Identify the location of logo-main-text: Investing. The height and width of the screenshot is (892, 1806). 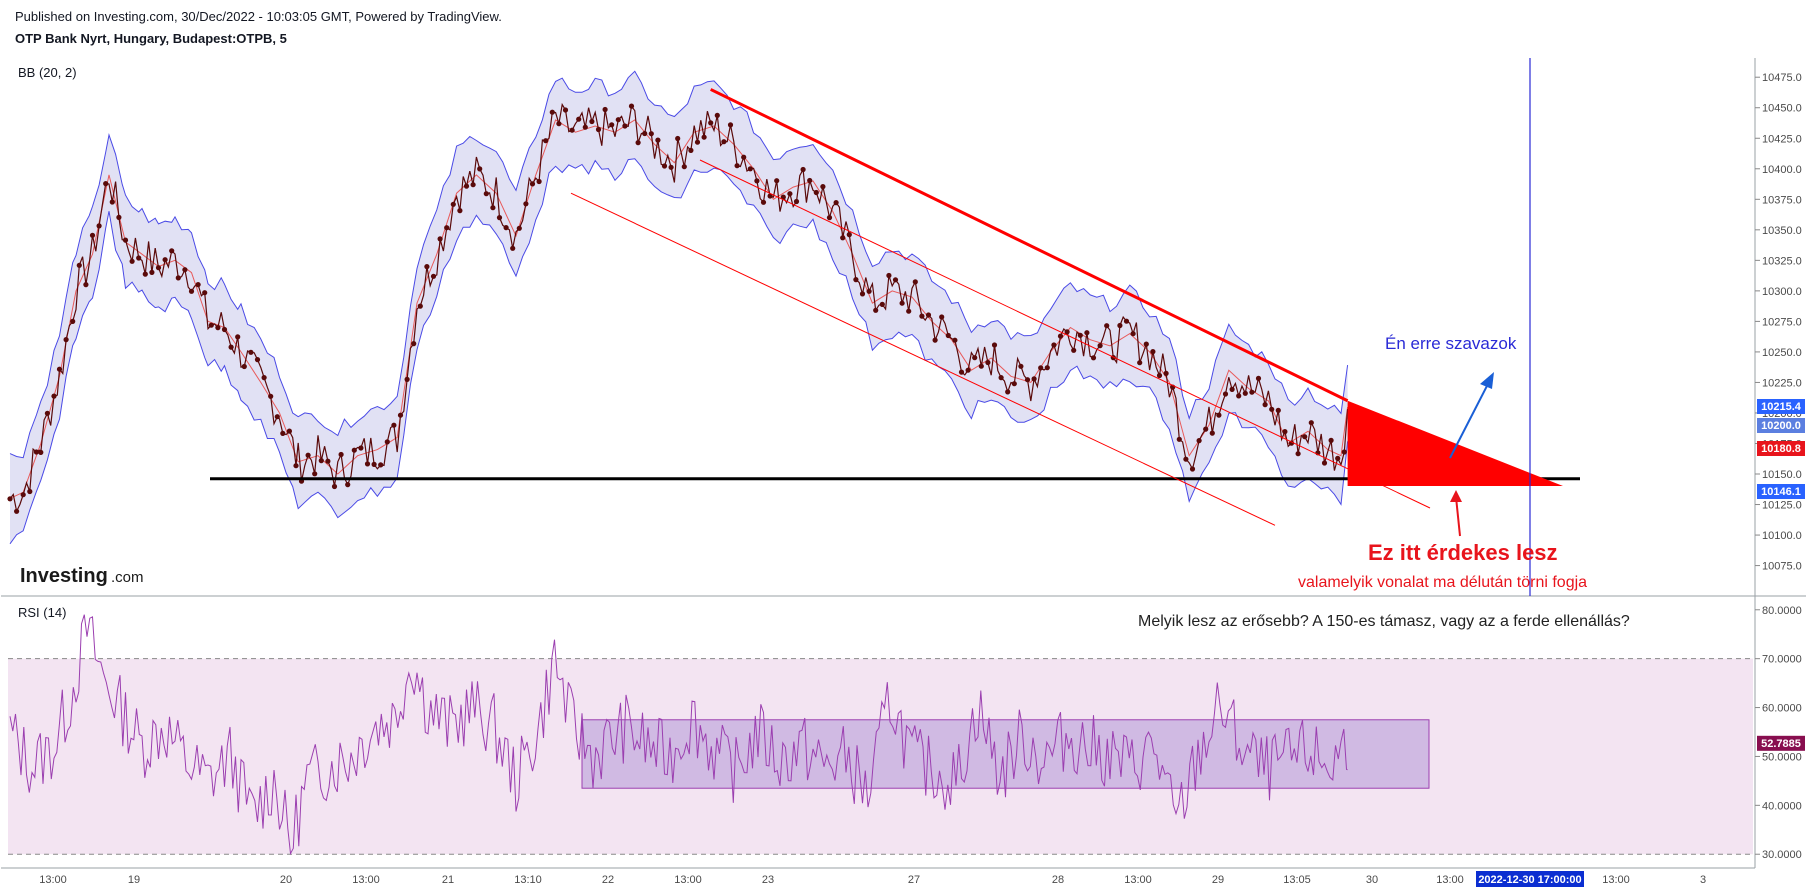
(64, 576).